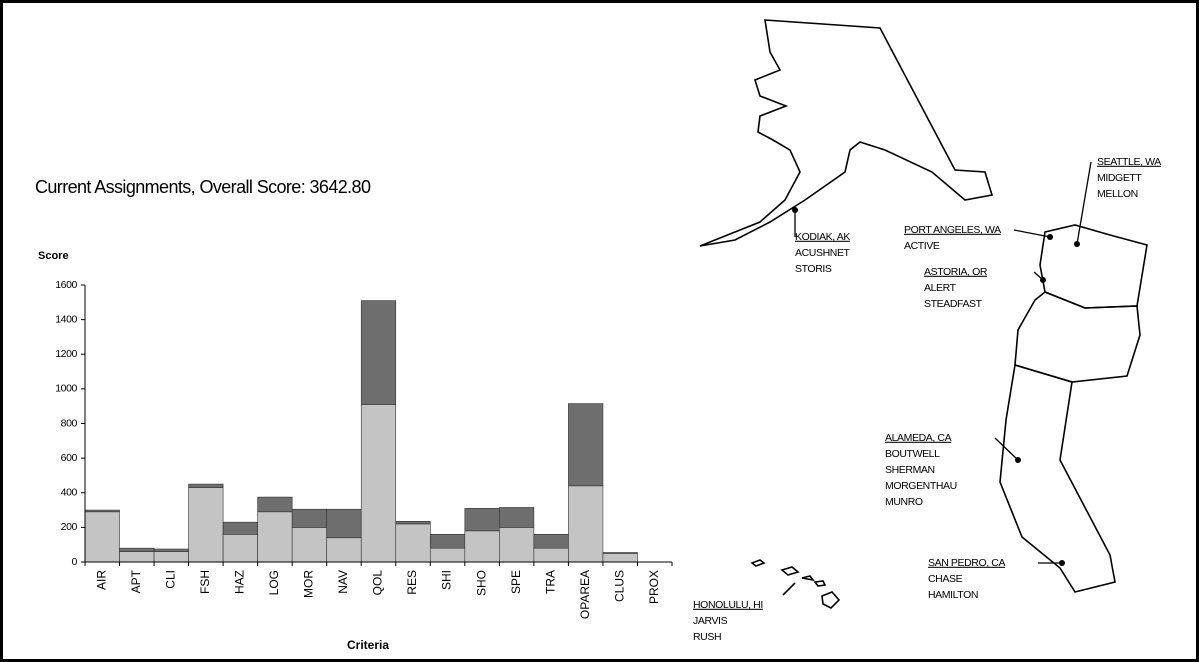  Describe the element at coordinates (940, 288) in the screenshot. I see `ship-name: ALERT` at that location.